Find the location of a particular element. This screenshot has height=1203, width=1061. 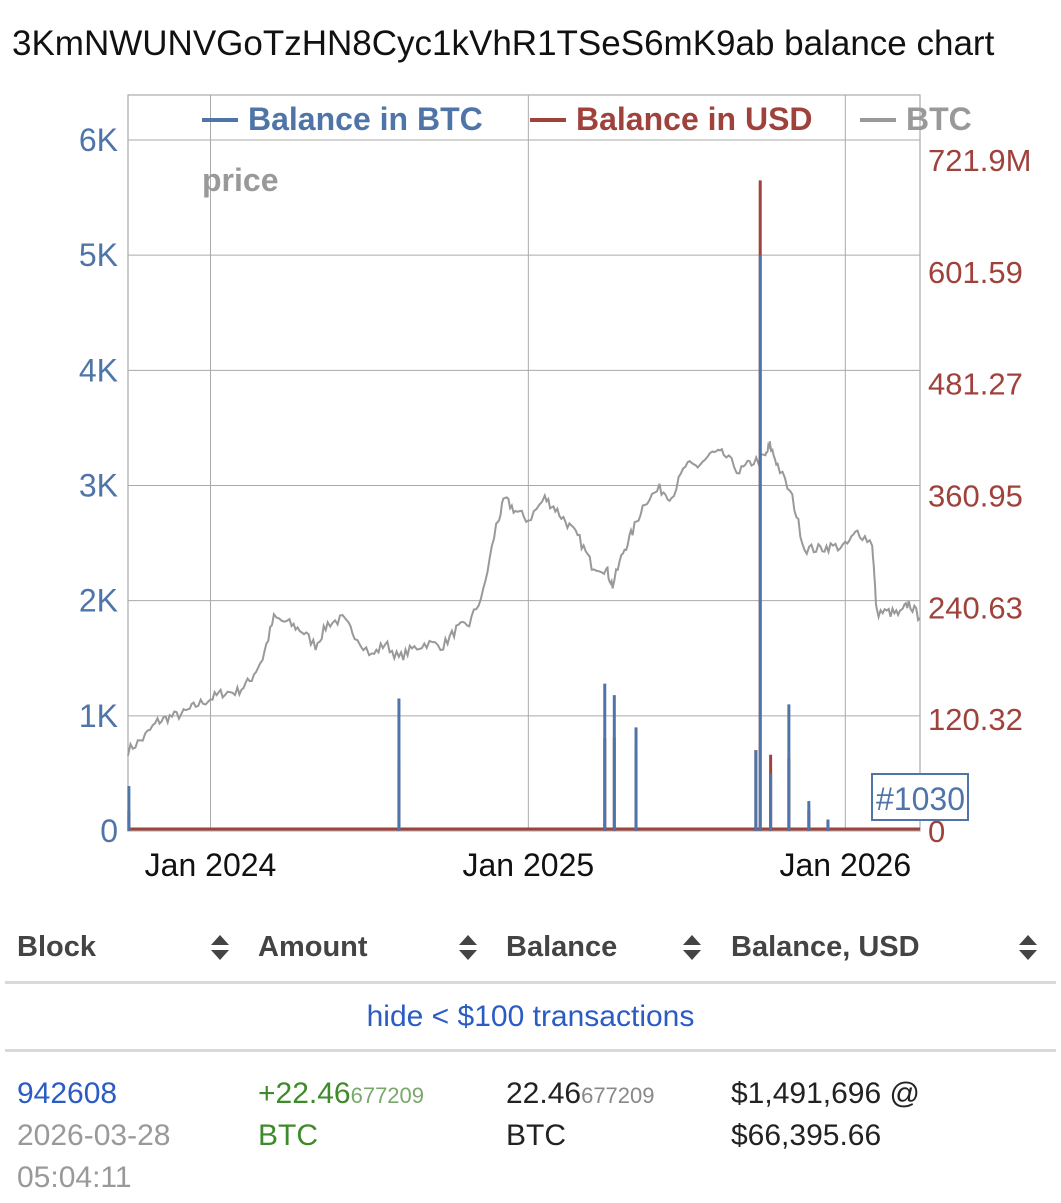

header-balance: Balance is located at coordinates (562, 947).